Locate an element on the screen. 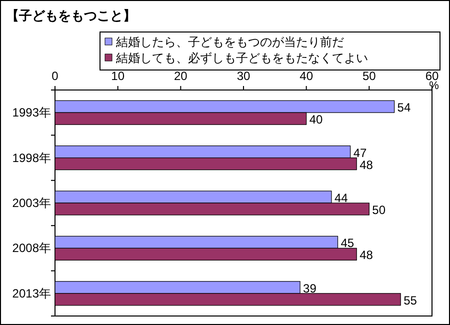 The height and width of the screenshot is (325, 450). x-tick-label: 50 is located at coordinates (369, 76).